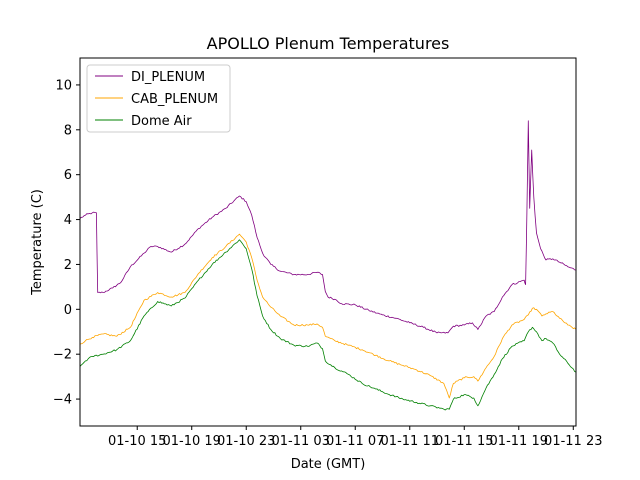 This screenshot has height=480, width=640. I want to click on x-tick-label-3: 01-11 03, so click(301, 441).